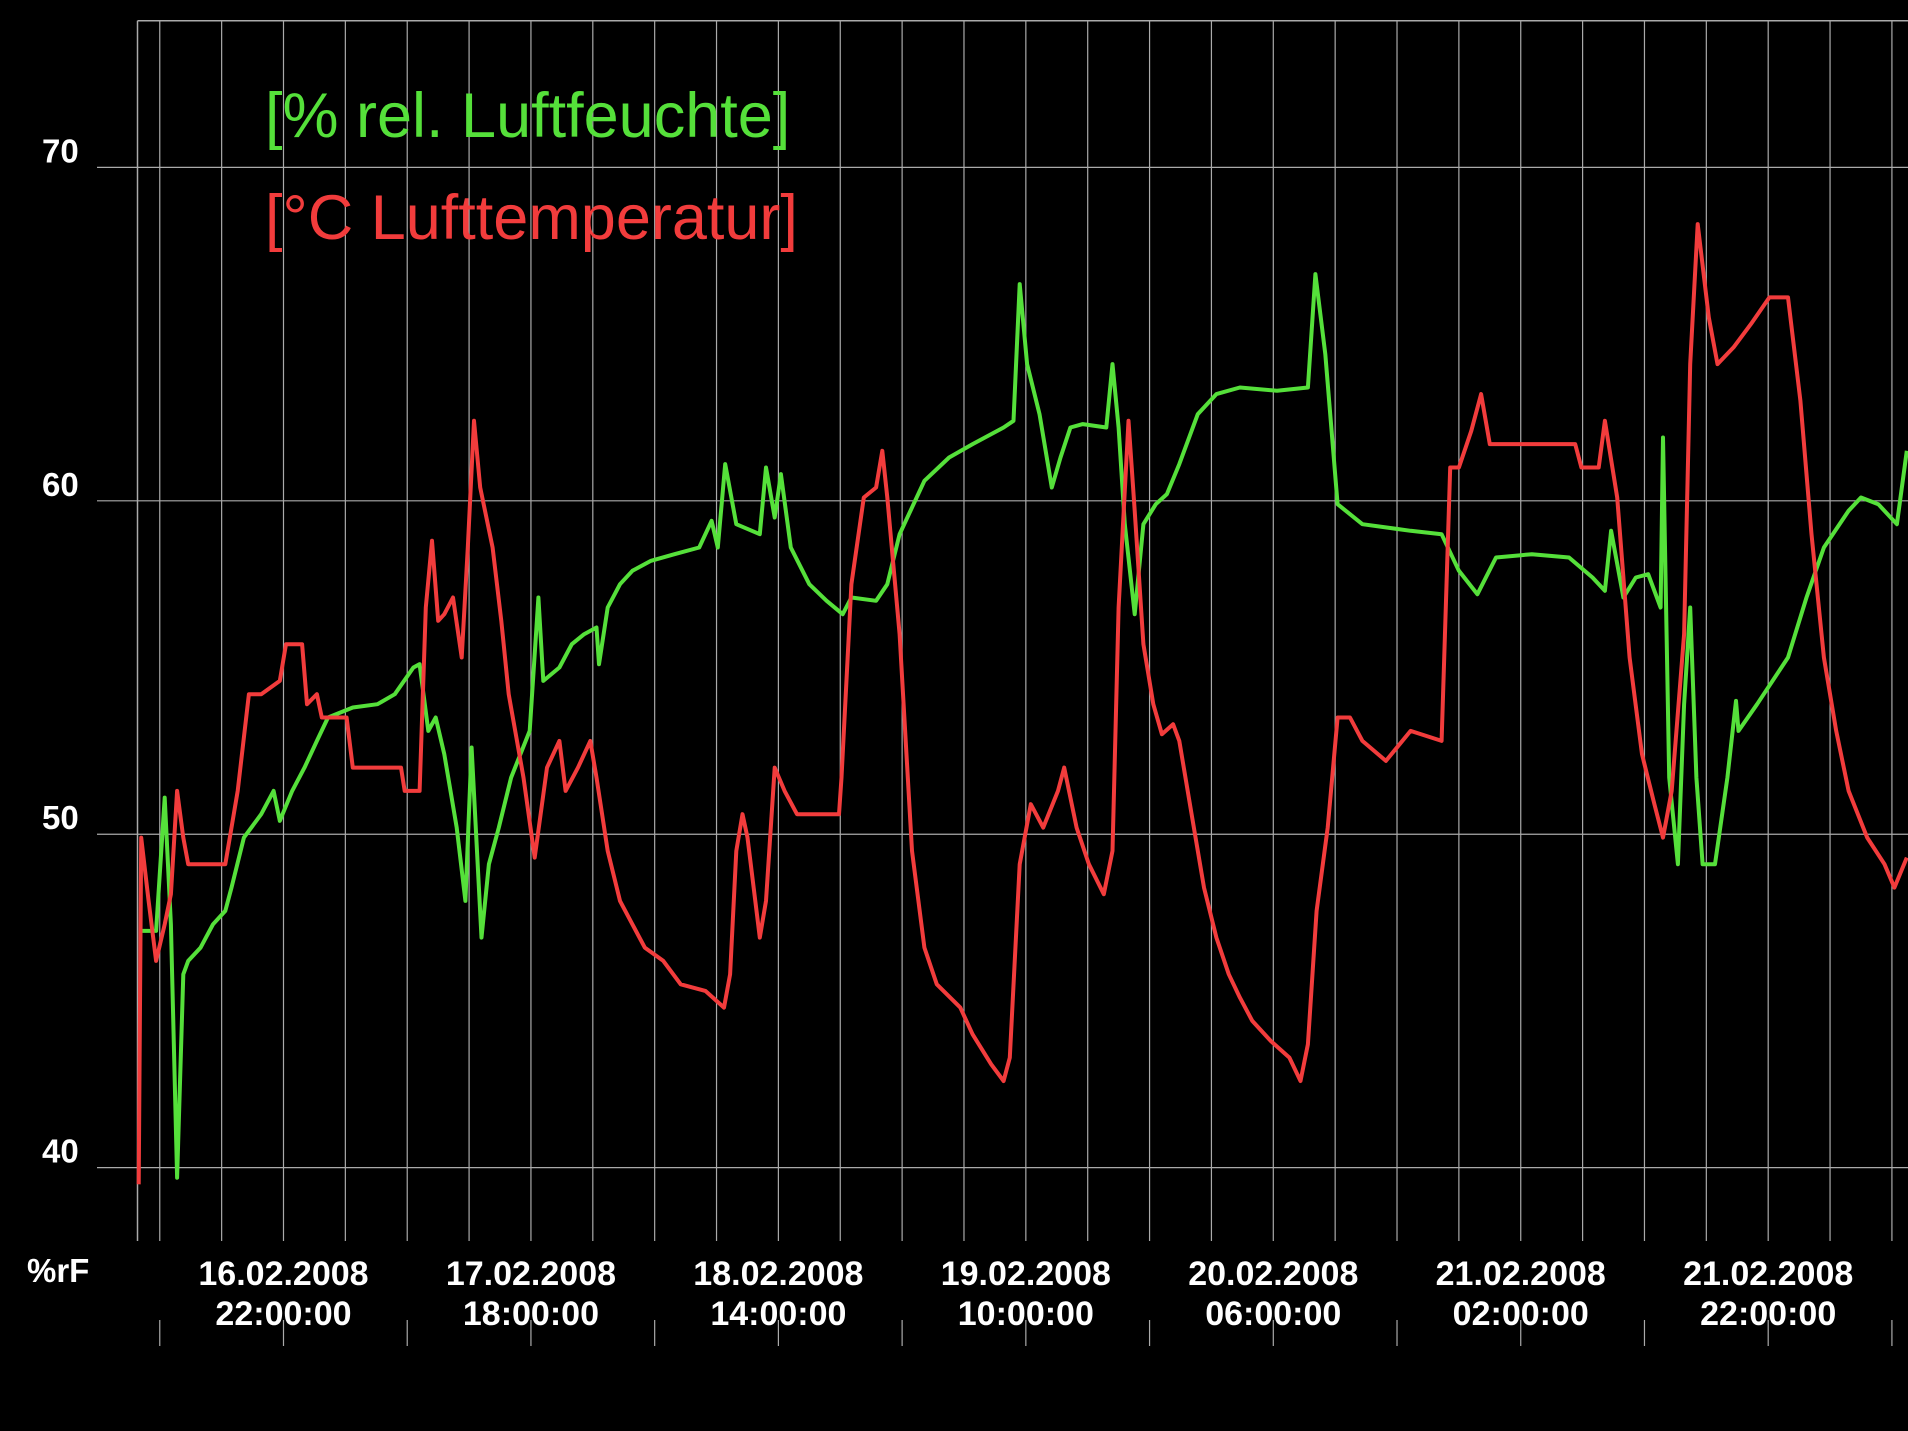 The height and width of the screenshot is (1431, 1908). I want to click on y-tick-label: 50, so click(60, 817).